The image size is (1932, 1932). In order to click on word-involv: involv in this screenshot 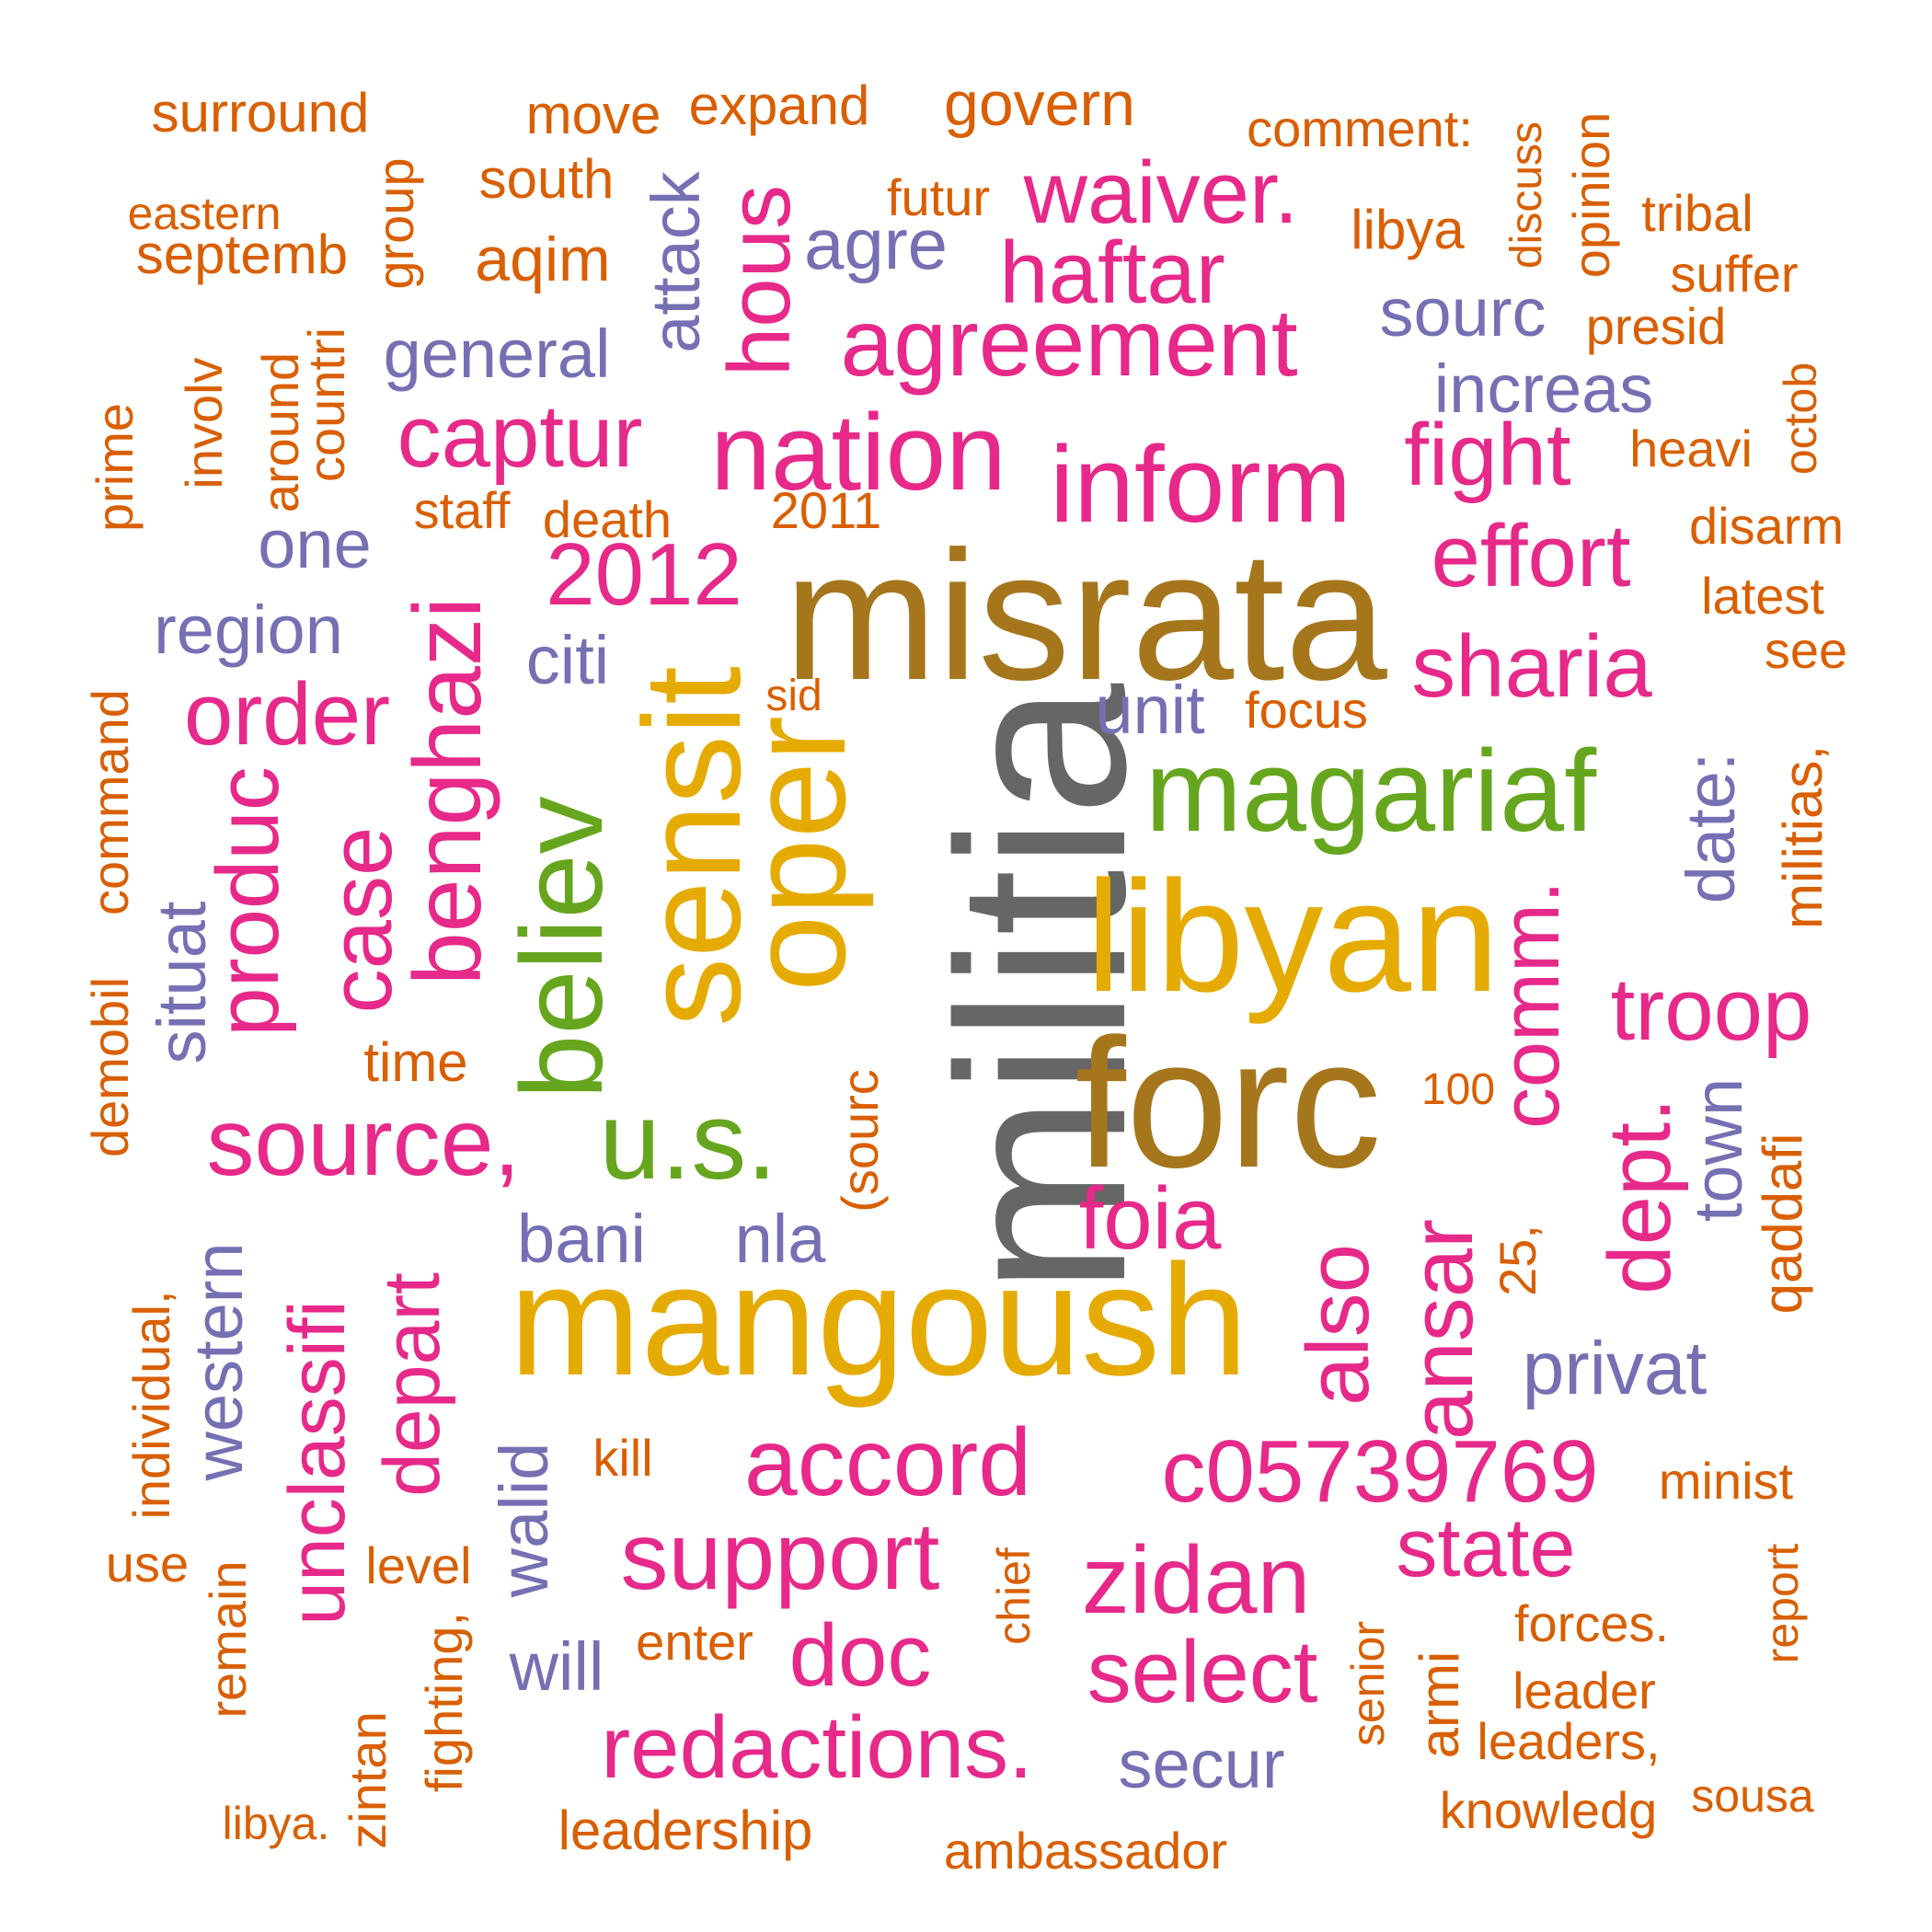, I will do `click(204, 423)`.